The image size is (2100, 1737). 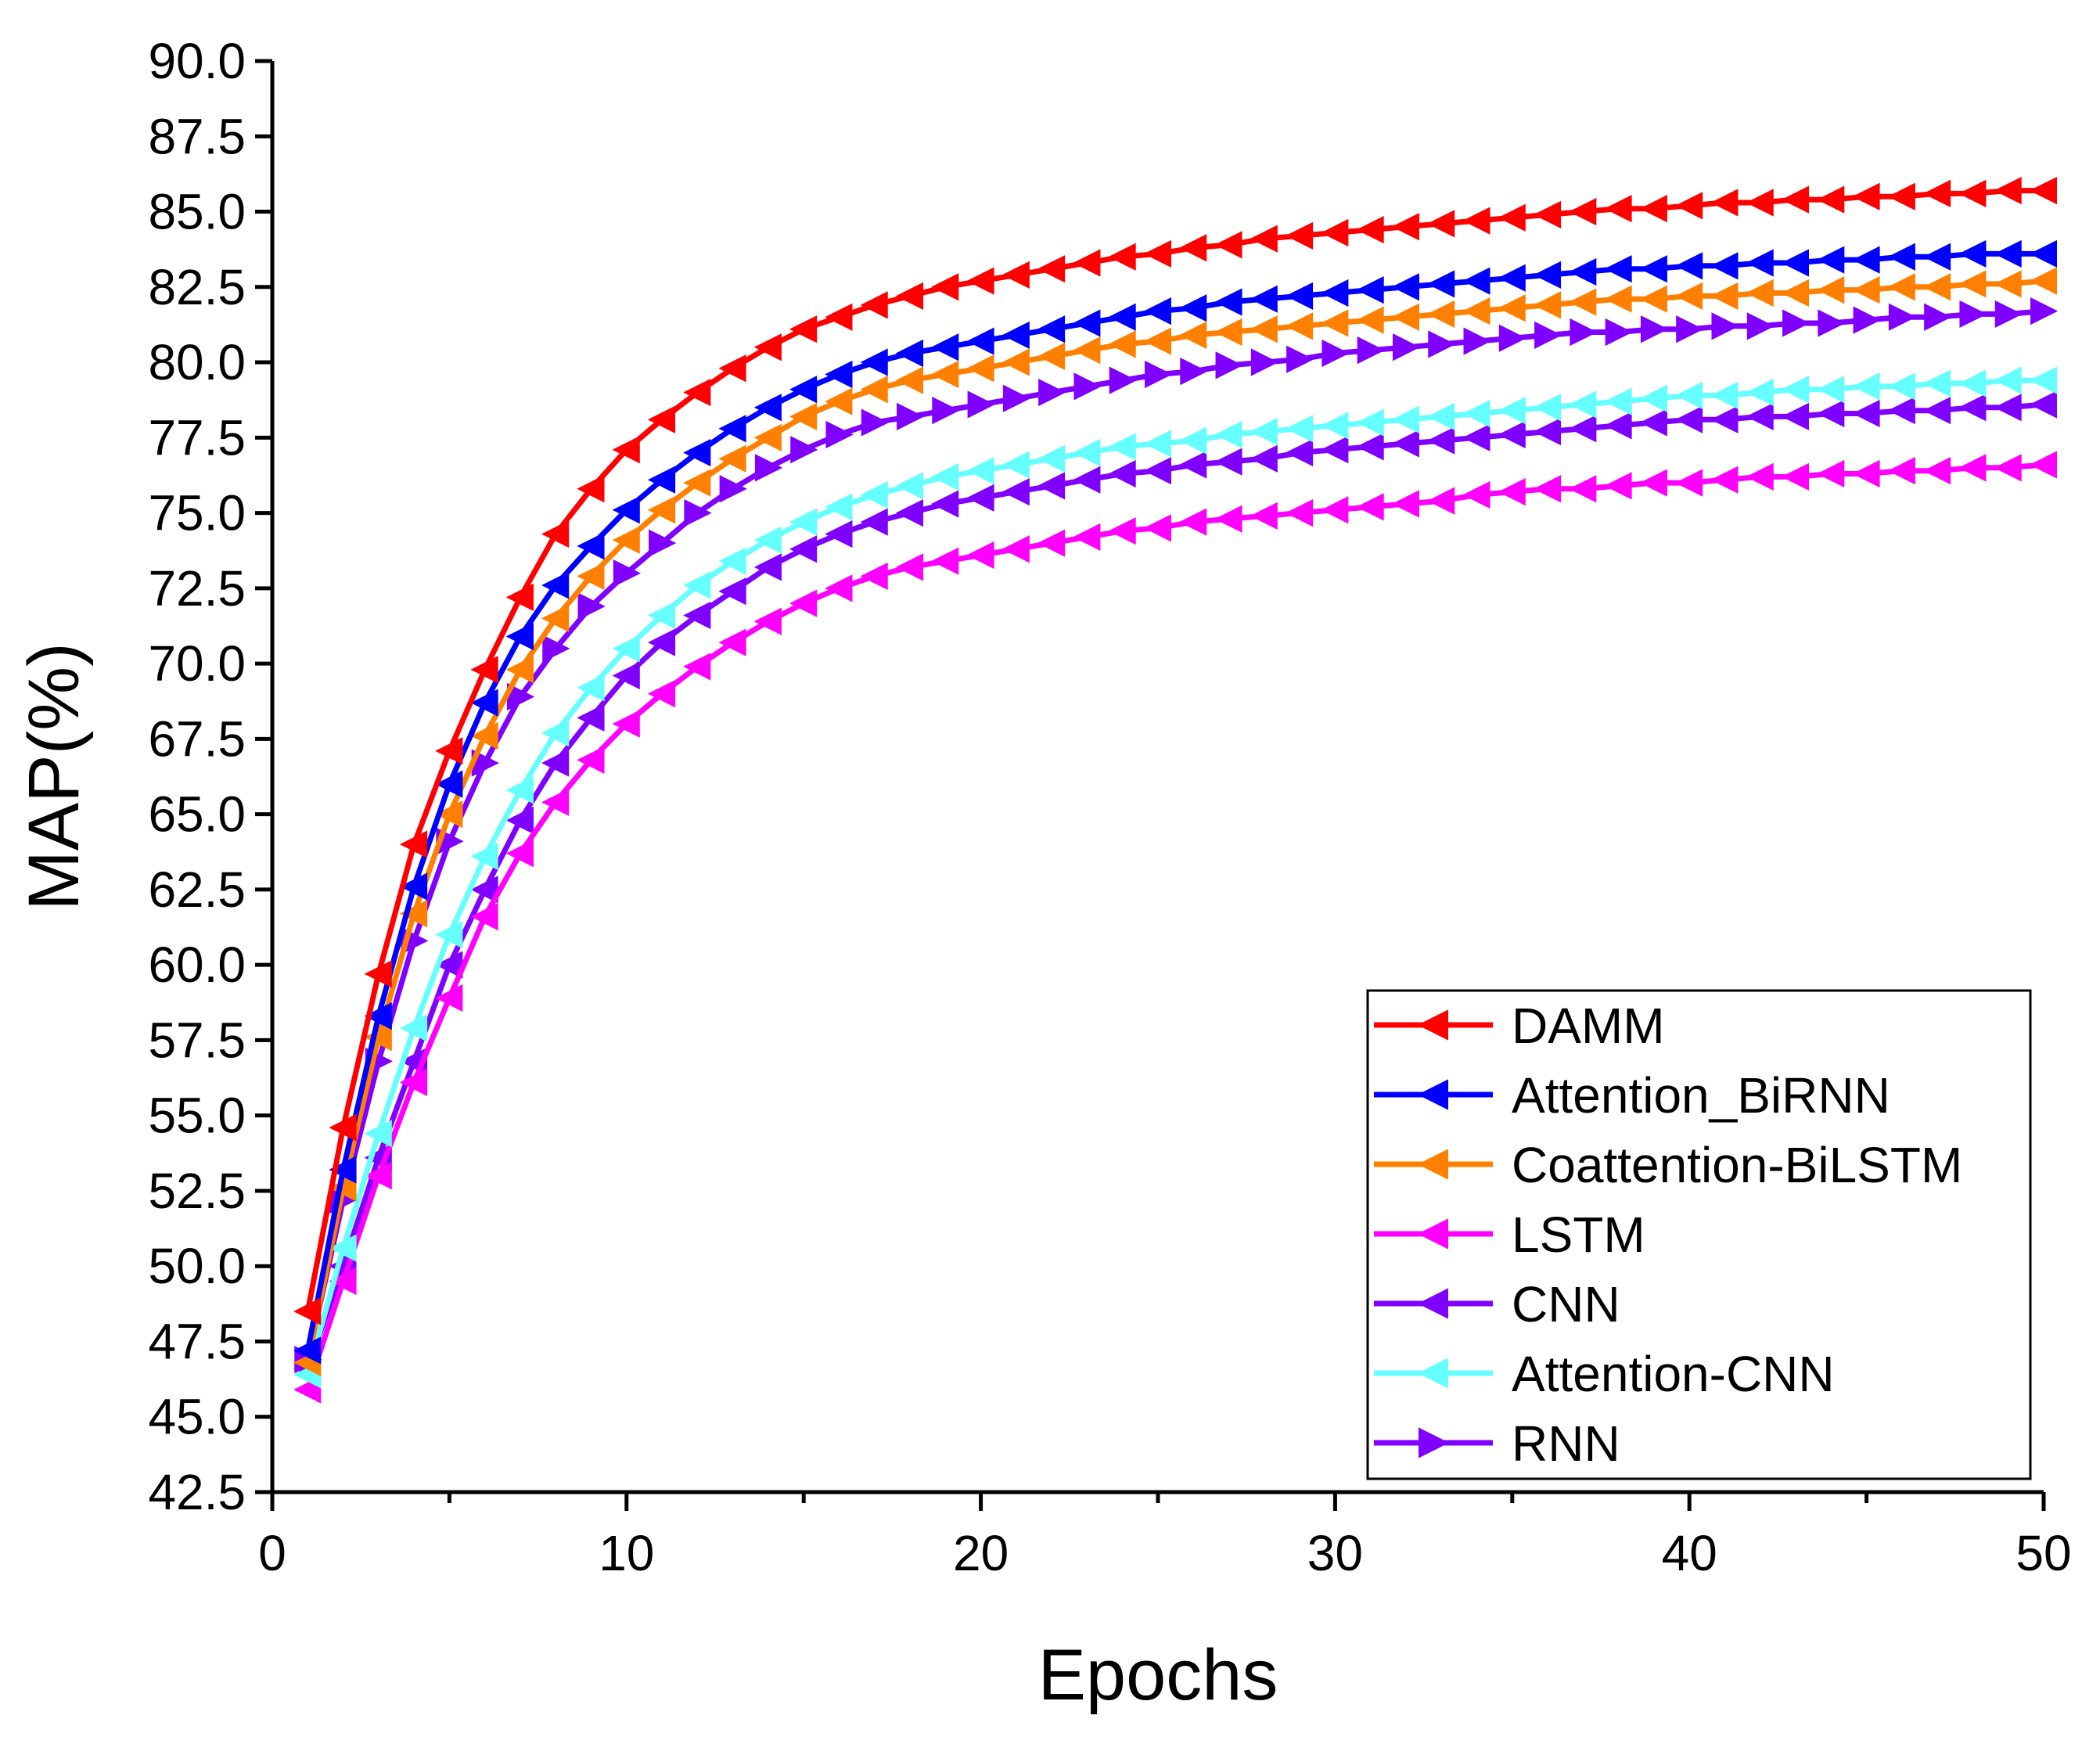 What do you see at coordinates (197, 1191) in the screenshot?
I see `y-tick-label: 52.5` at bounding box center [197, 1191].